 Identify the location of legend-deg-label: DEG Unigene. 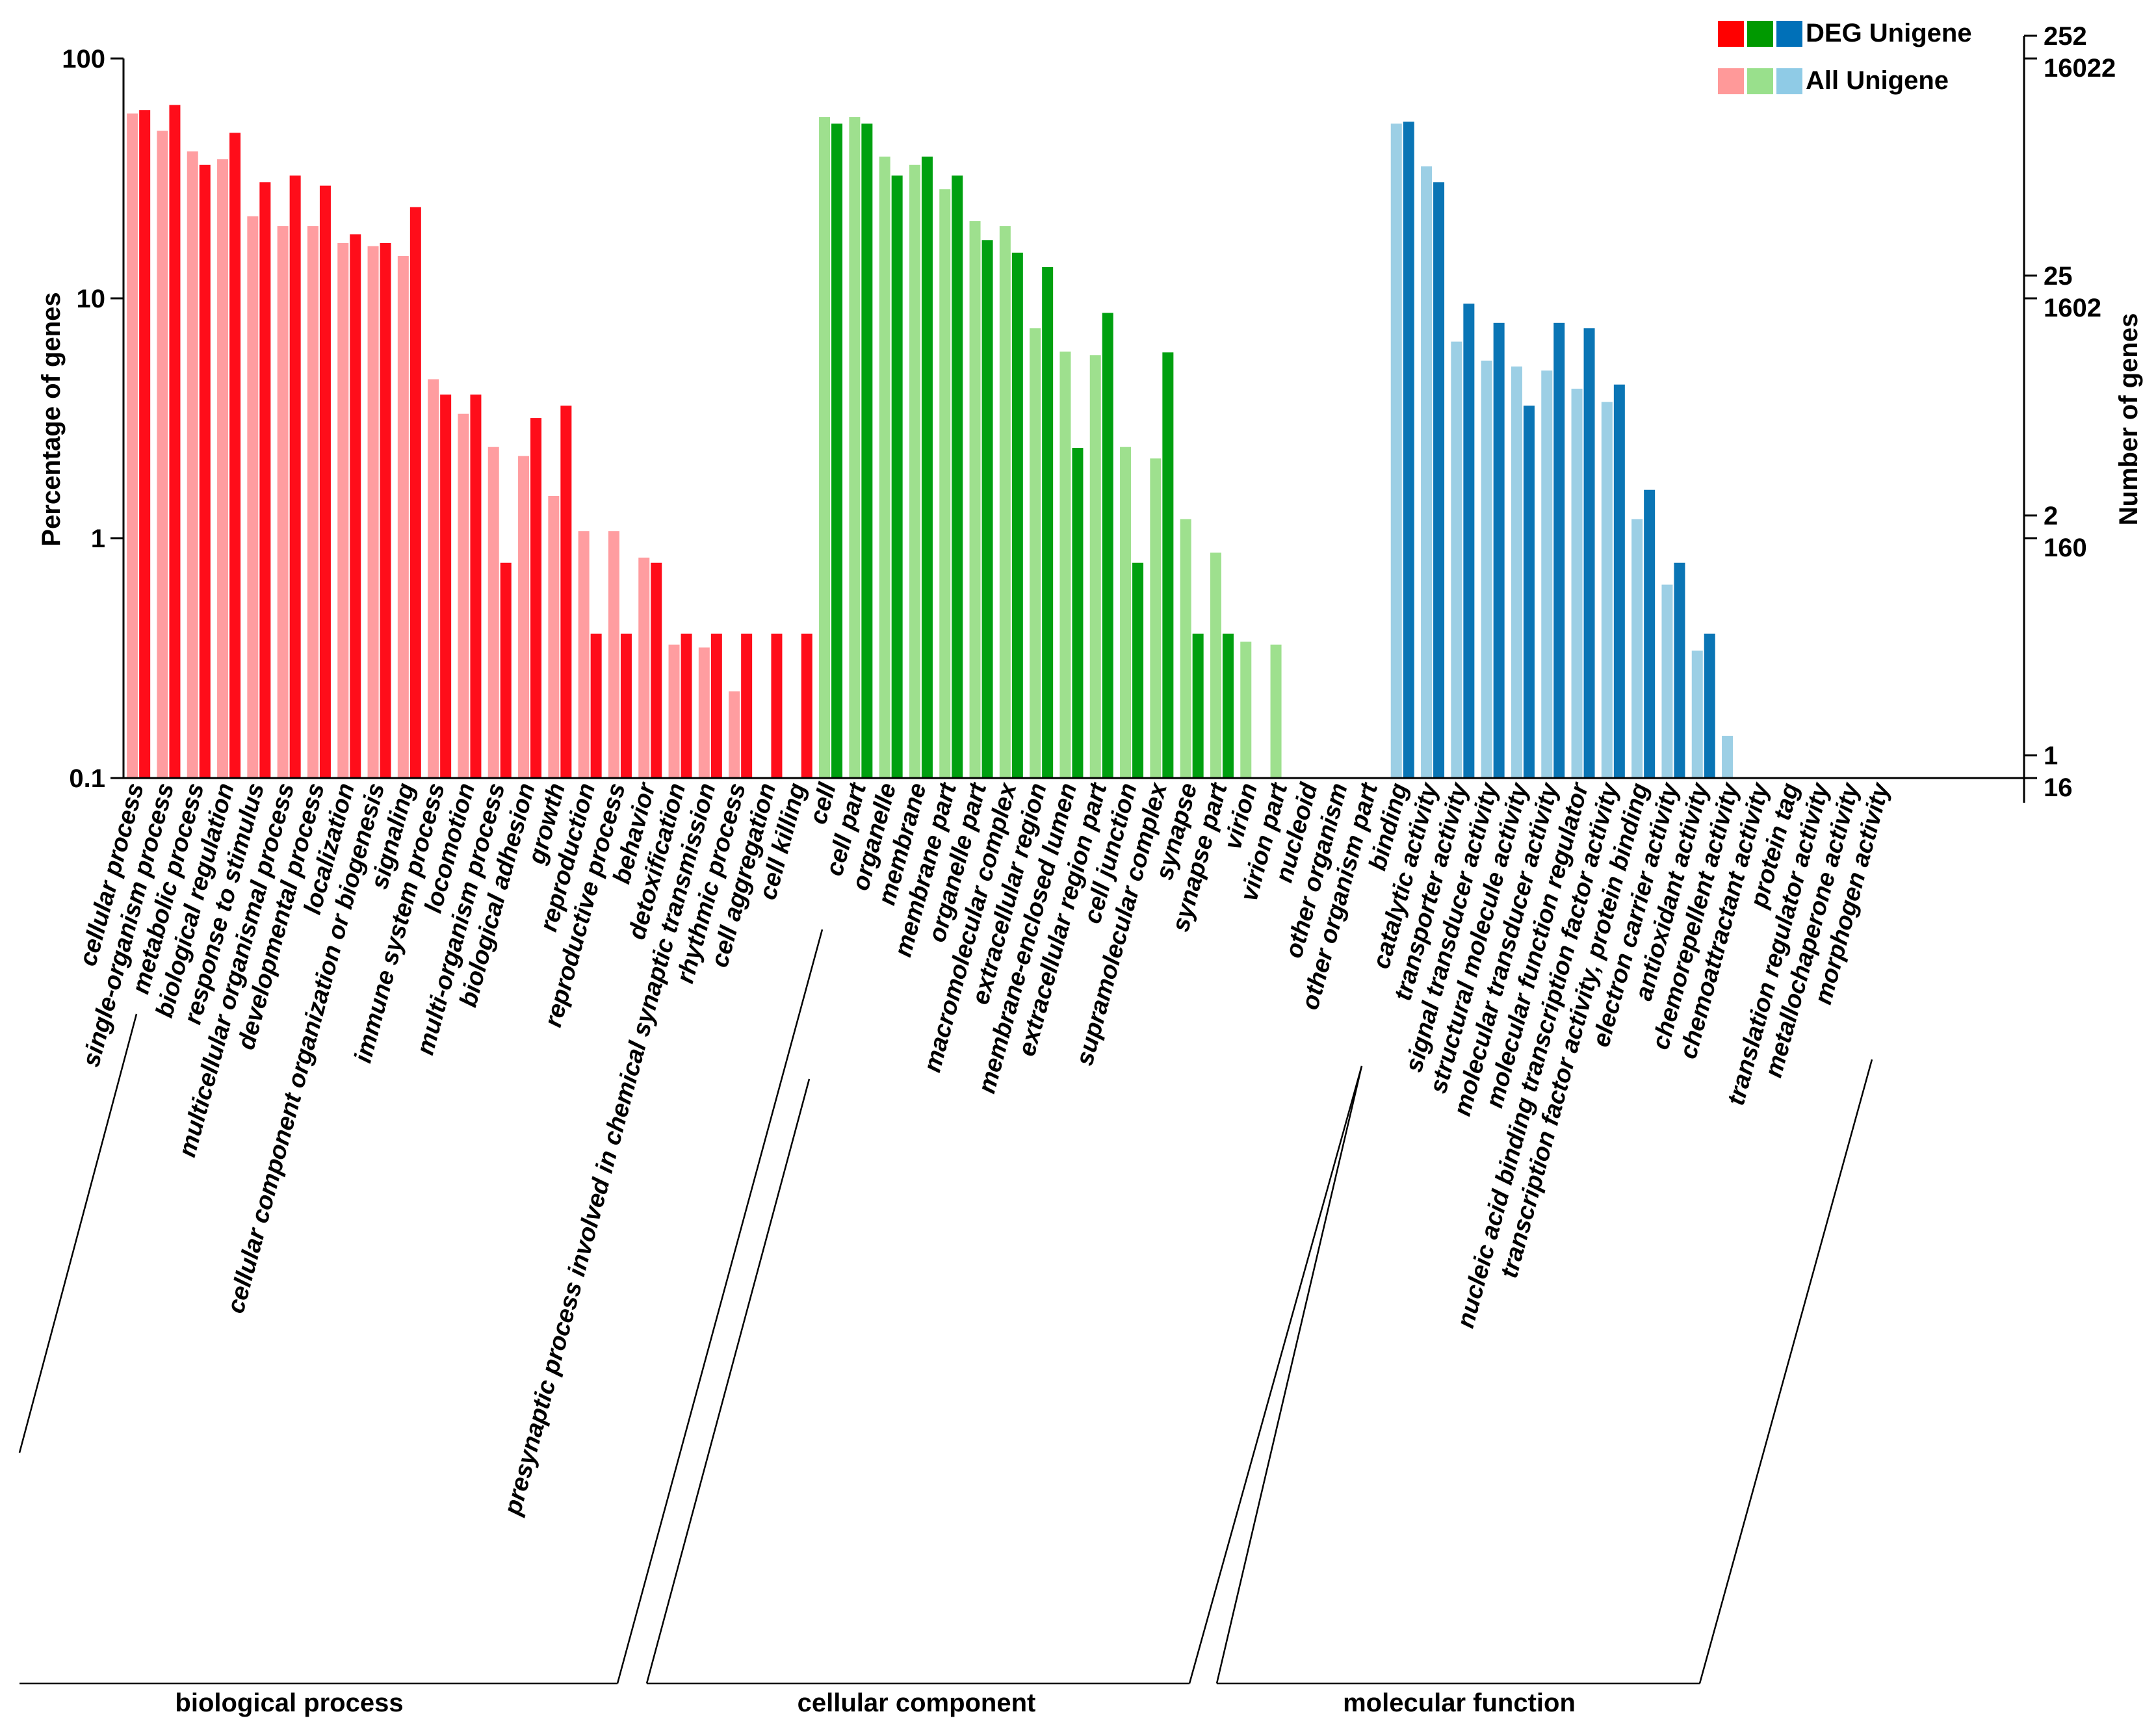
(1889, 33).